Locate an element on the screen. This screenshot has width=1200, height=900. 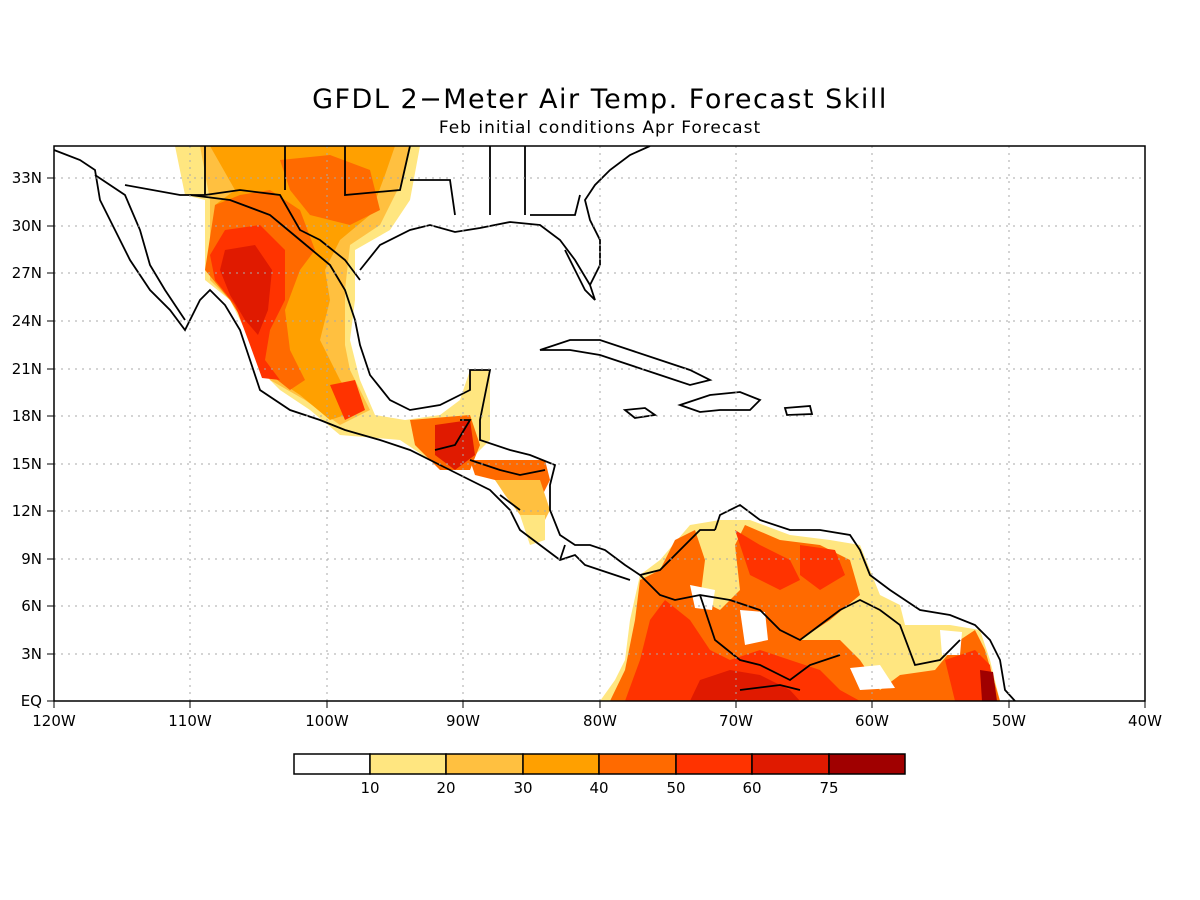
border-south-america is located at coordinates (800, 632).